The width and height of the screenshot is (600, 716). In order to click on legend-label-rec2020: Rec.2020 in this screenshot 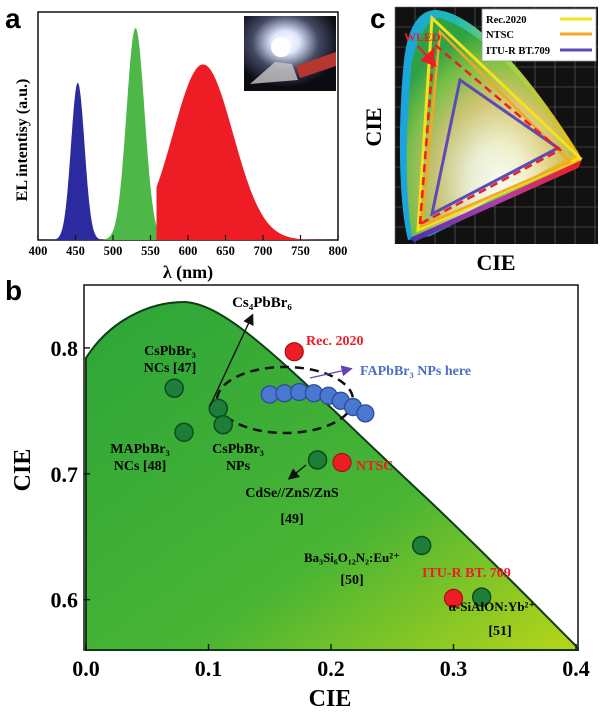, I will do `click(506, 20)`.